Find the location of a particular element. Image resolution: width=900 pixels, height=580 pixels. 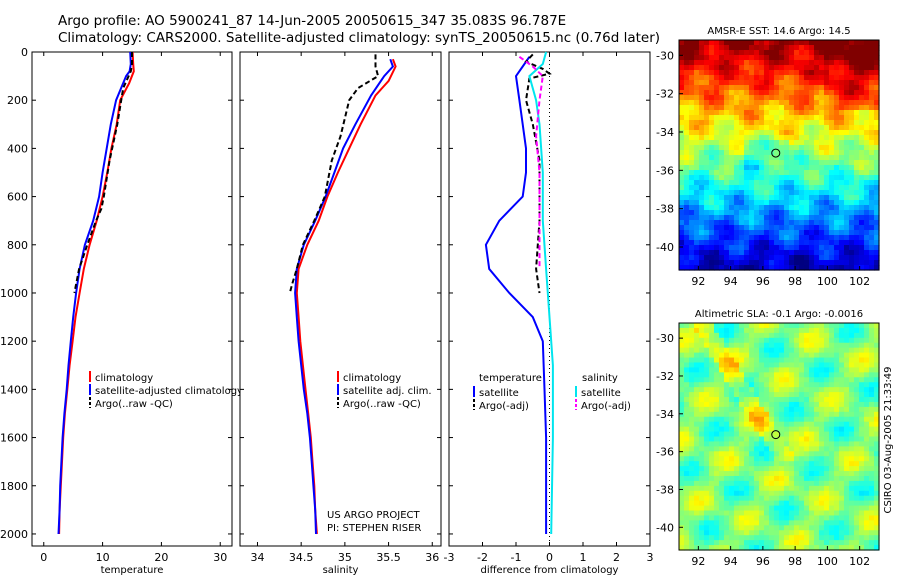

difference-legend-entry: Argo(-adj) is located at coordinates (606, 406).